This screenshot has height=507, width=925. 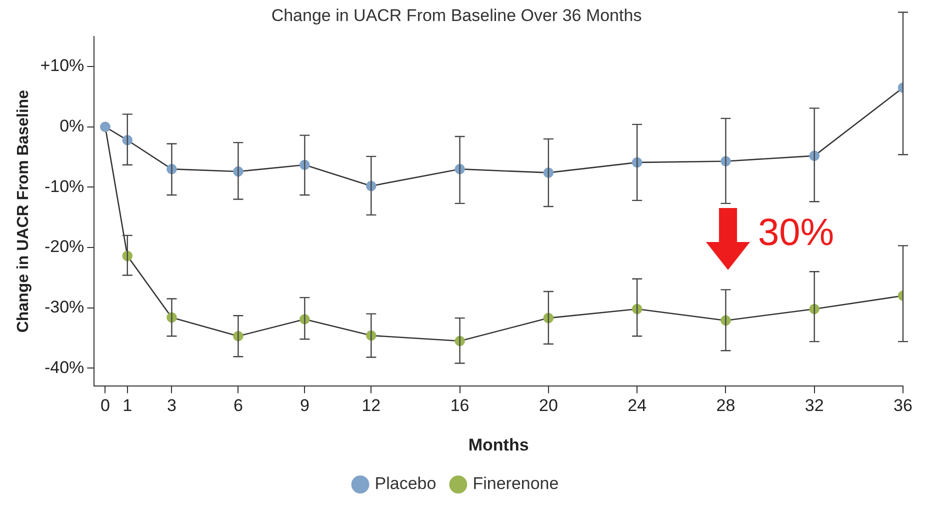 I want to click on y-tick-label: -20%, so click(x=64, y=246).